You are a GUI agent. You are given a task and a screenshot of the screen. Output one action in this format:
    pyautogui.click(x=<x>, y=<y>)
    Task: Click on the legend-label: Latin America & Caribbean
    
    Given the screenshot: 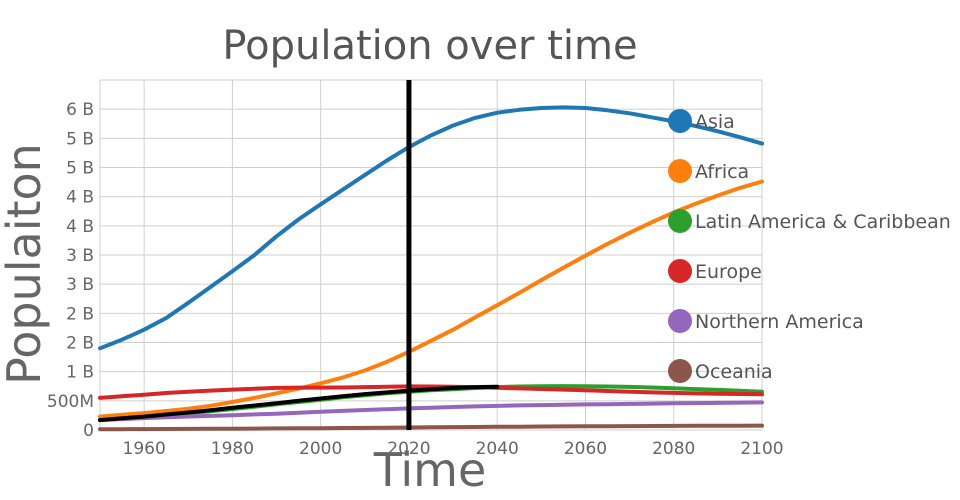 What is the action you would take?
    pyautogui.click(x=823, y=222)
    